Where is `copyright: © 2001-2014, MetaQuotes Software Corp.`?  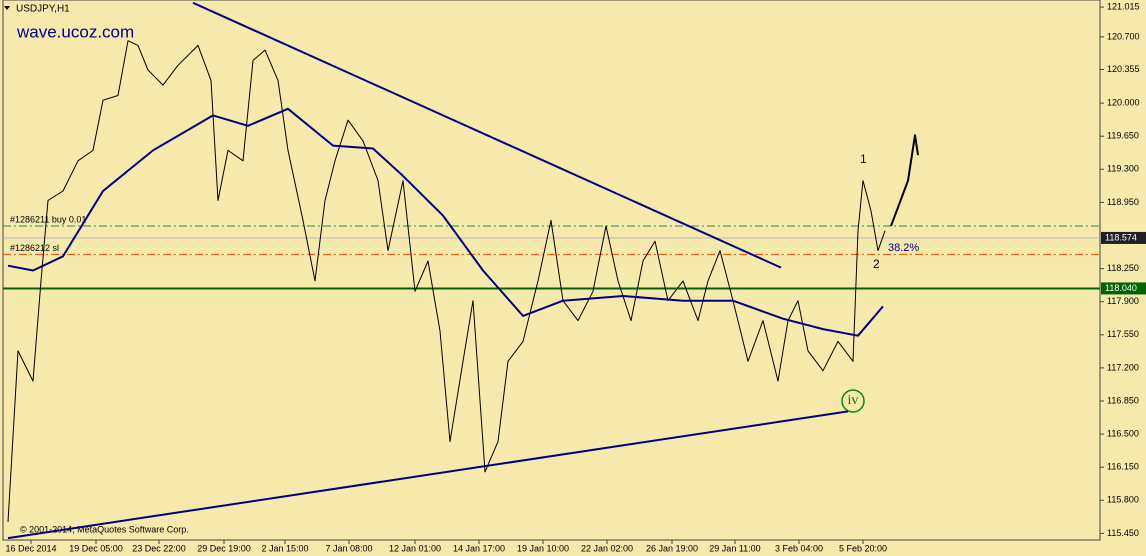 copyright: © 2001-2014, MetaQuotes Software Corp. is located at coordinates (104, 529).